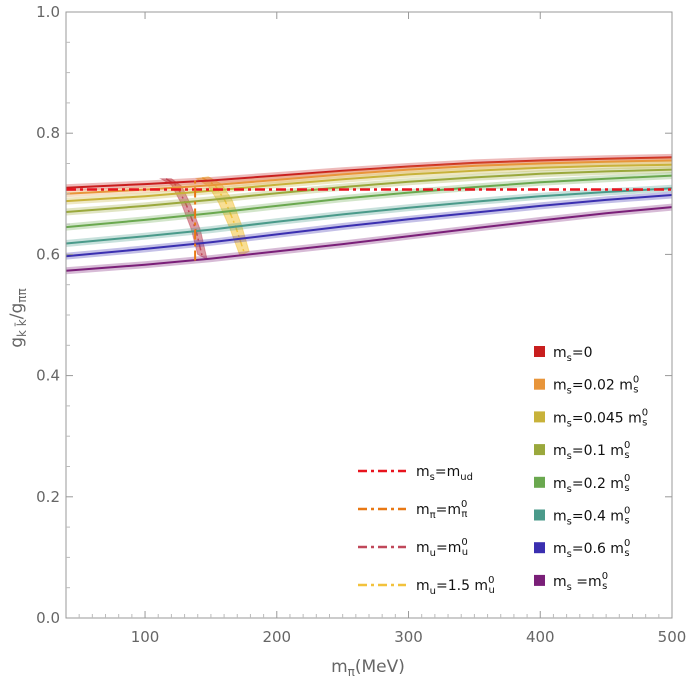  Describe the element at coordinates (408, 637) in the screenshot. I see `x-tick-label: 300` at that location.